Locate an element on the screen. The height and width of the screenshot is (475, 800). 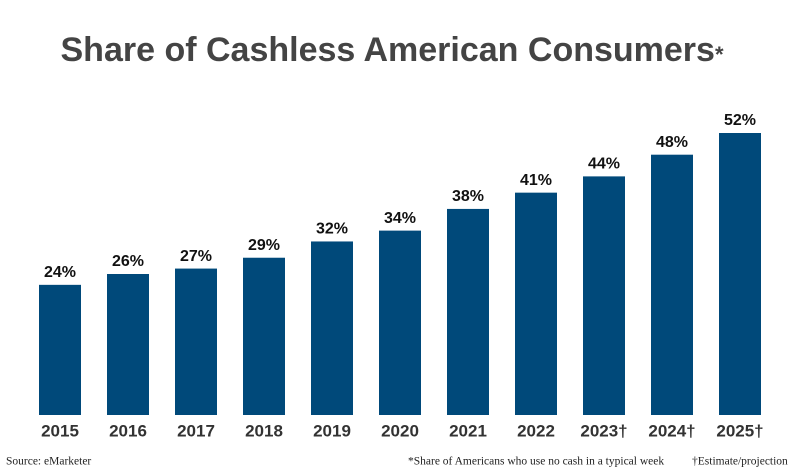
value-label: 27% is located at coordinates (196, 256).